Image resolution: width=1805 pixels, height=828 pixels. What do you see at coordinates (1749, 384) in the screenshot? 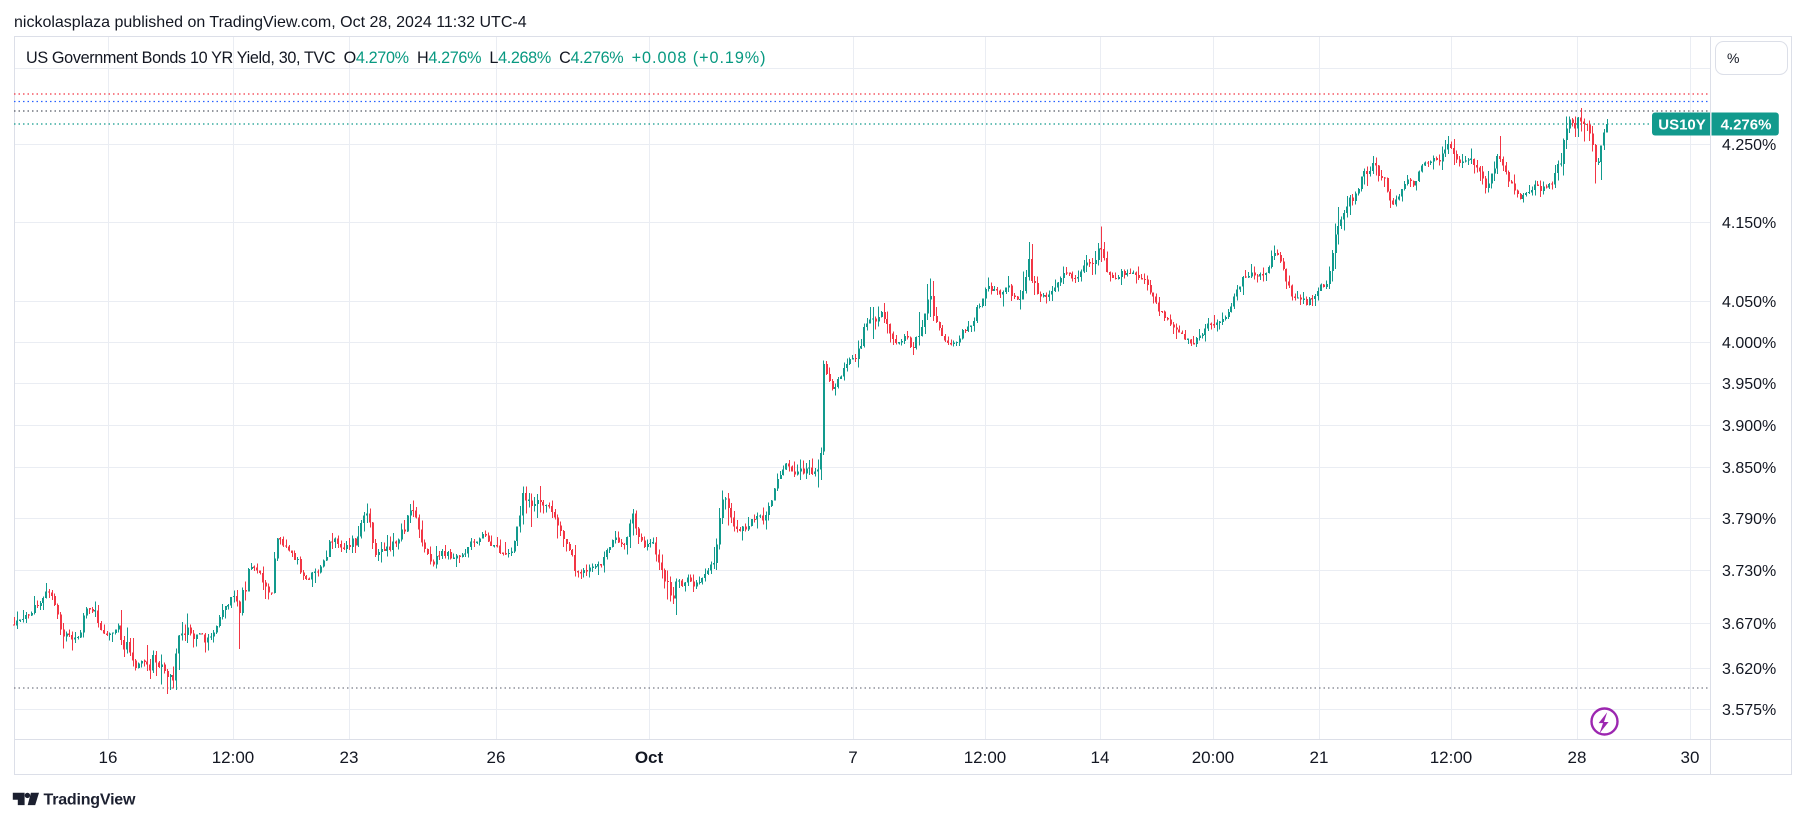
I see `svg-text: 3.950%` at bounding box center [1749, 384].